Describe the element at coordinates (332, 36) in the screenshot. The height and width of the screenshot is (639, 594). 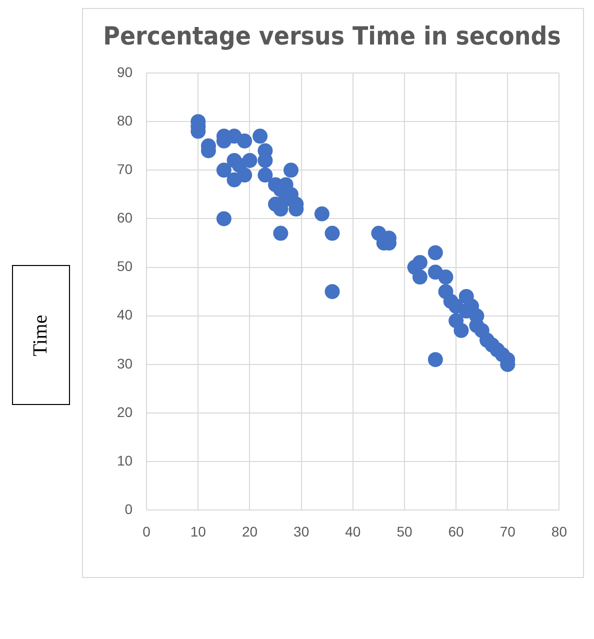
I see `chart-title: Percentage versus Time in seconds` at that location.